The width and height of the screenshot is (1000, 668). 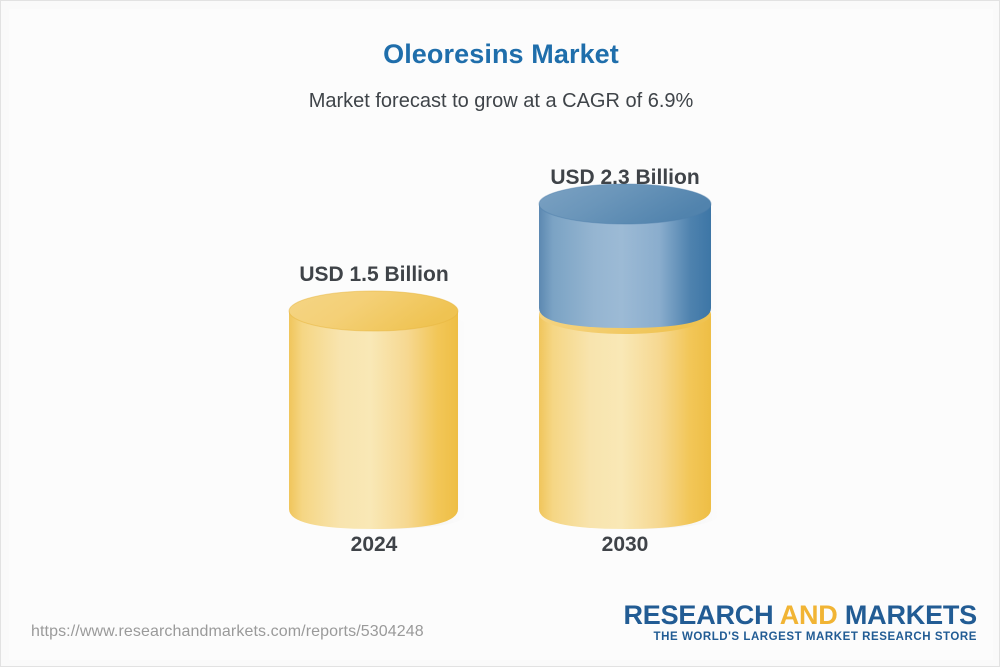 What do you see at coordinates (374, 274) in the screenshot?
I see `data-label-2024: USD 1.5 Billion` at bounding box center [374, 274].